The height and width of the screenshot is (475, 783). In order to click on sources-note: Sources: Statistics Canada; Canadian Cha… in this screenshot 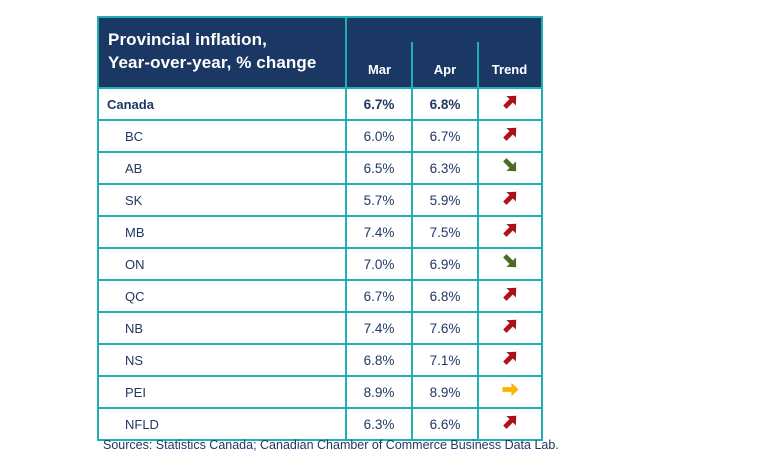, I will do `click(331, 445)`.